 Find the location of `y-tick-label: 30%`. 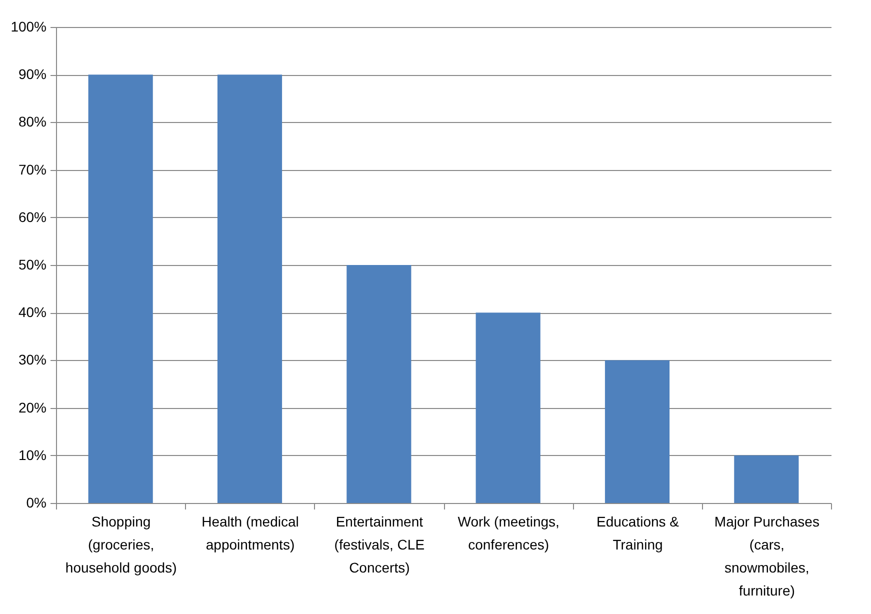

y-tick-label: 30% is located at coordinates (32, 360).